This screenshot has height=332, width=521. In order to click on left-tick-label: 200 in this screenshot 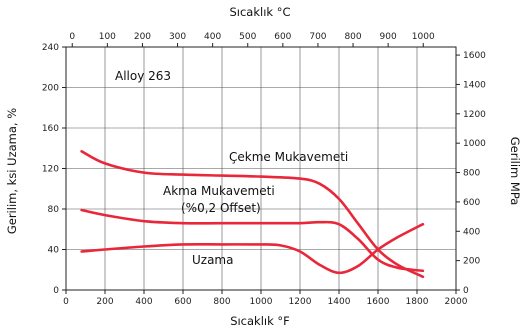, I will do `click(50, 89)`.